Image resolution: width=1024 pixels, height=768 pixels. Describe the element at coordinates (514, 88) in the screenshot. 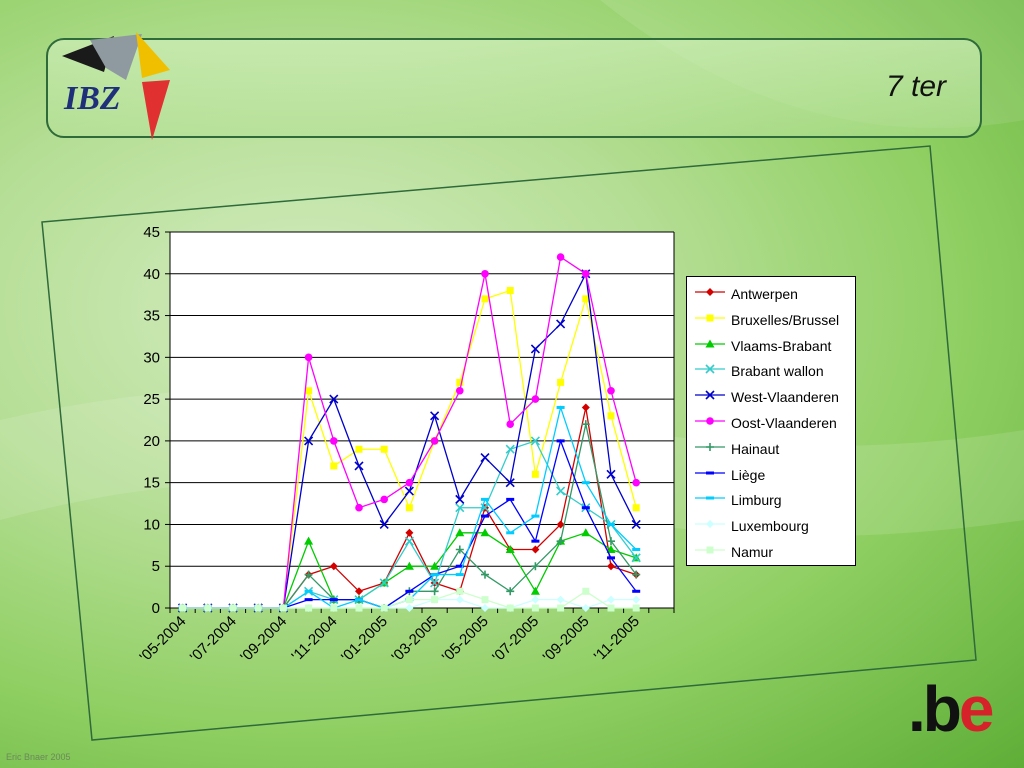

I see `header-panel` at that location.